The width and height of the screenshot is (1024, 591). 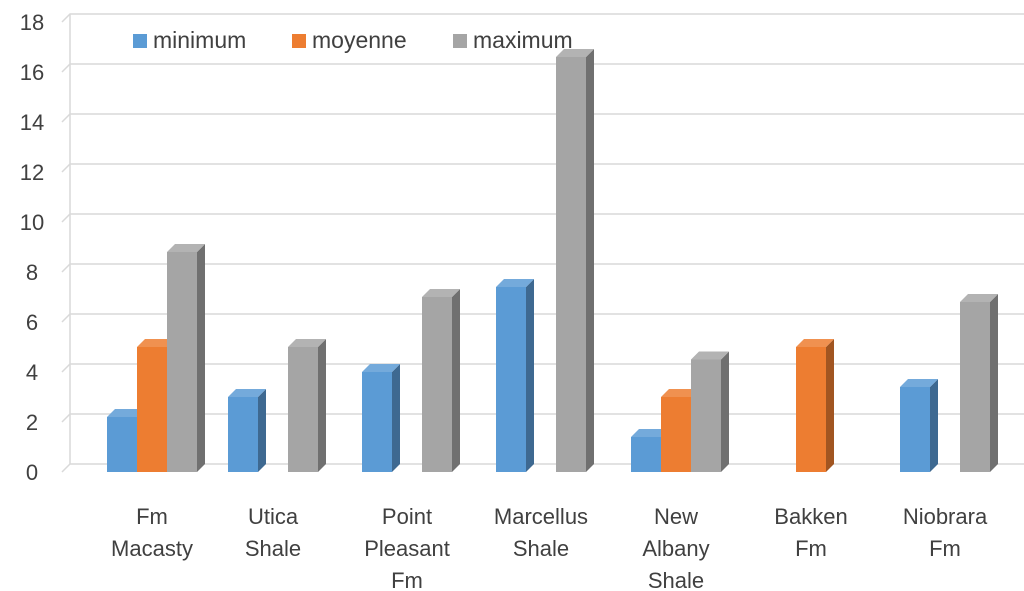 What do you see at coordinates (513, 40) in the screenshot?
I see `legend-item-maximum: maximum` at bounding box center [513, 40].